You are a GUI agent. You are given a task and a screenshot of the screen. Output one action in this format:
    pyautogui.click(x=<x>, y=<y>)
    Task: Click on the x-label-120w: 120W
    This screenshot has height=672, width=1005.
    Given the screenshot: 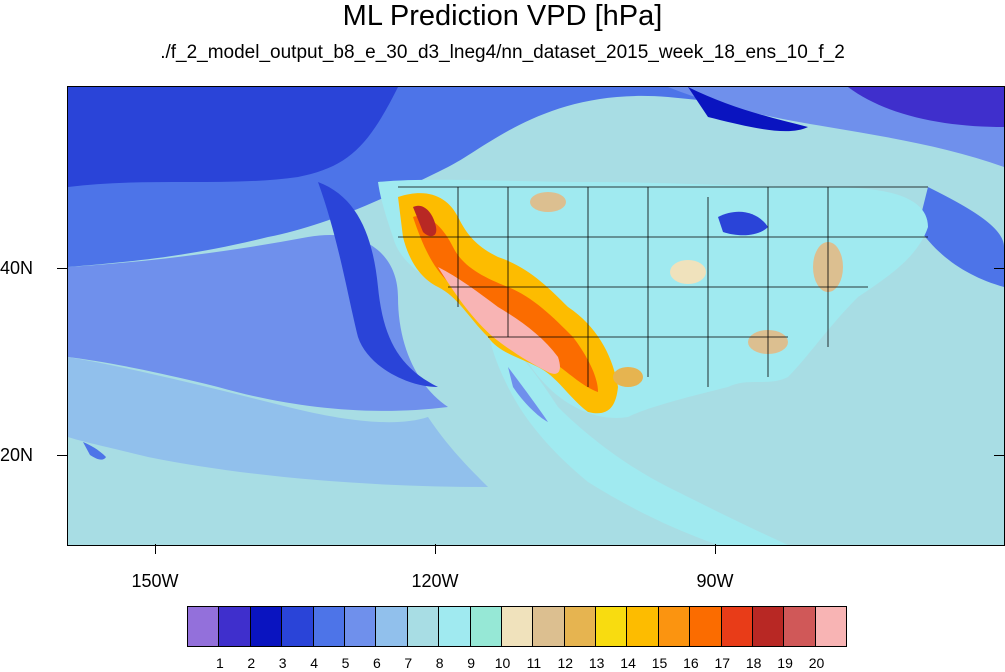 What is the action you would take?
    pyautogui.click(x=435, y=581)
    